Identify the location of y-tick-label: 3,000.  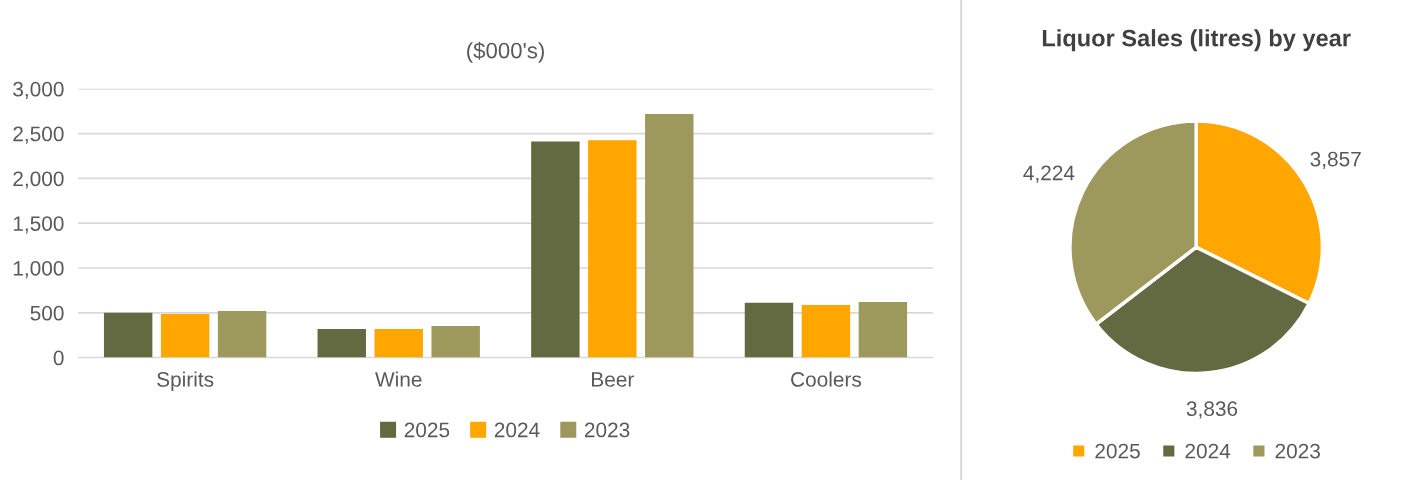
(38, 90).